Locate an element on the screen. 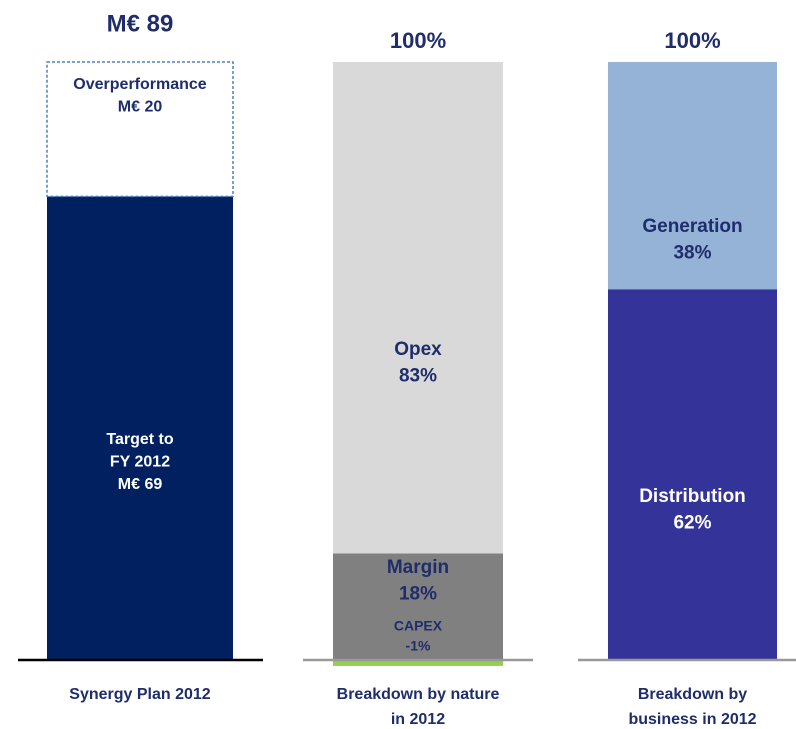  segment-label: Generation is located at coordinates (692, 226).